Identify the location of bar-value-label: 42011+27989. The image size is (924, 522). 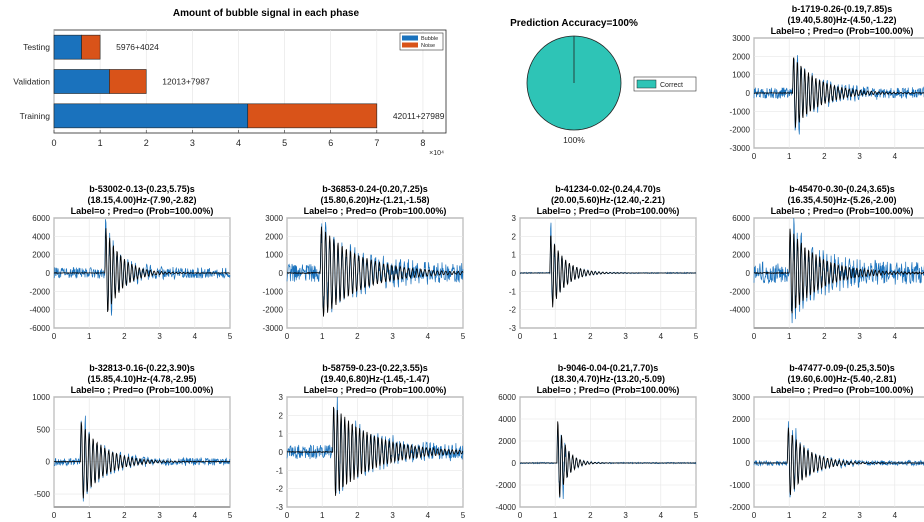
(419, 116).